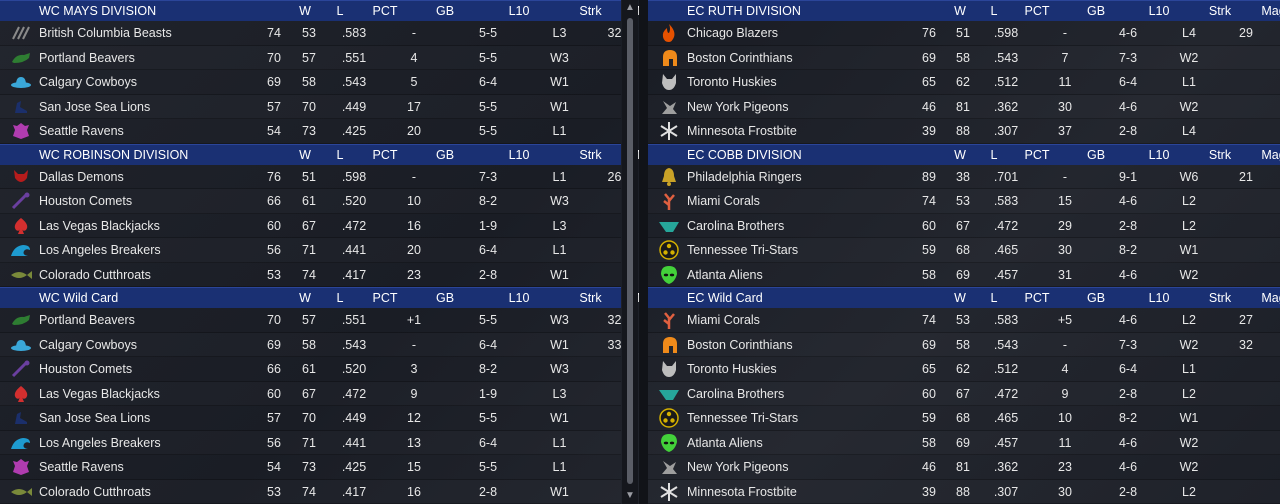  What do you see at coordinates (310, 177) in the screenshot?
I see `team-row: Dallas Demons 76 51 .598 - 7-3 L1 26` at bounding box center [310, 177].